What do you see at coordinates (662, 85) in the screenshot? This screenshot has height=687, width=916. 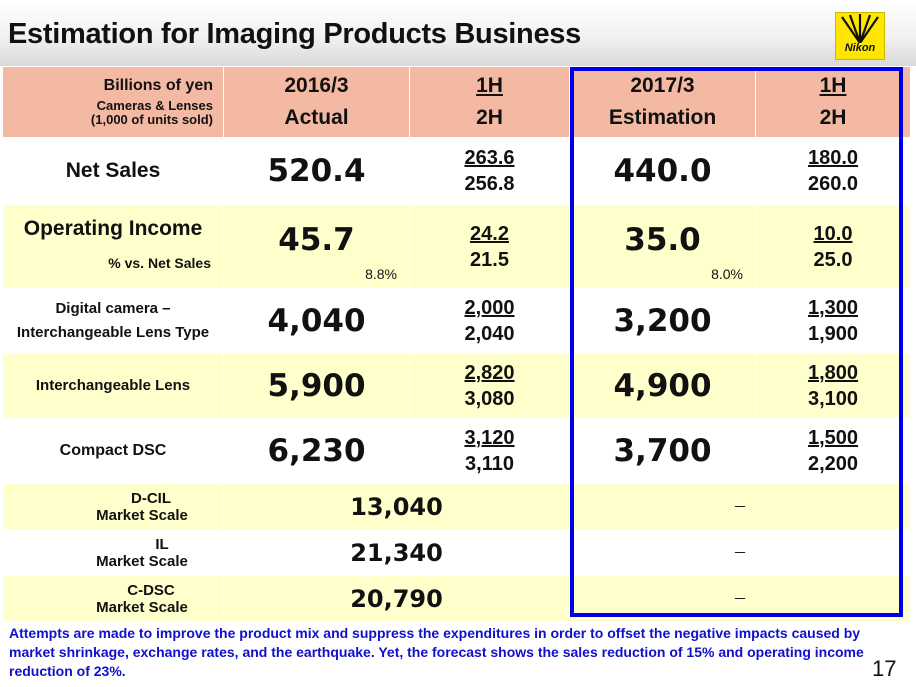 I see `col-fy2017-period: 2017/3` at bounding box center [662, 85].